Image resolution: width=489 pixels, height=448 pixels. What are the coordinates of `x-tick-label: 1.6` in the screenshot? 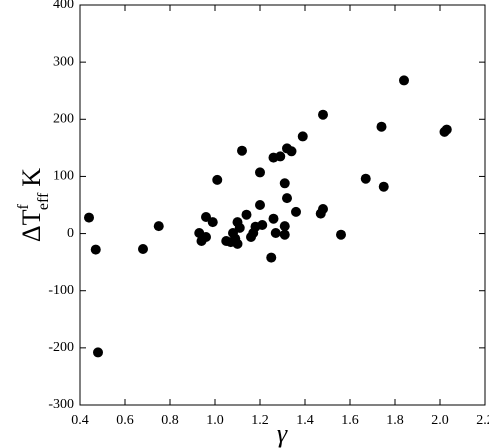 It's located at (350, 420).